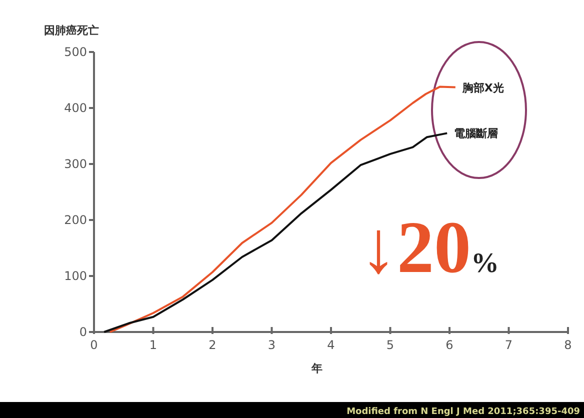 The image size is (584, 418). Describe the element at coordinates (316, 368) in the screenshot. I see `x-axis-title: 年` at that location.